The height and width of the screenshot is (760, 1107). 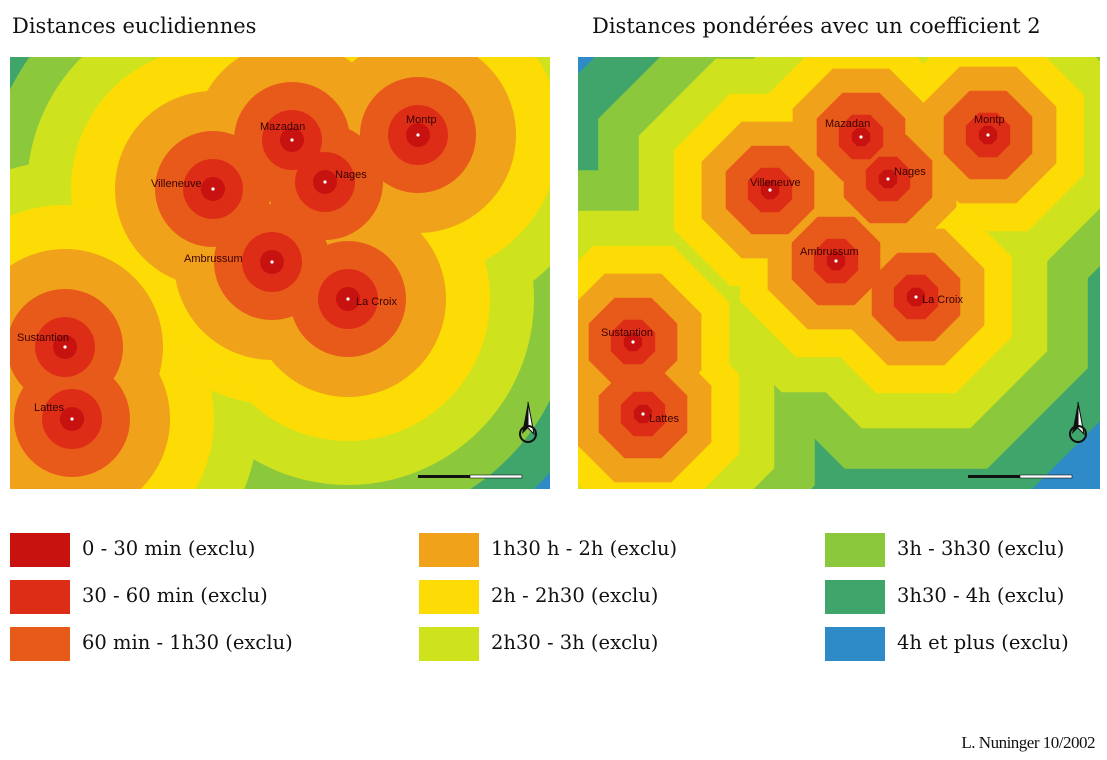 I want to click on map-title-left: Distances euclidiennes, so click(x=134, y=26).